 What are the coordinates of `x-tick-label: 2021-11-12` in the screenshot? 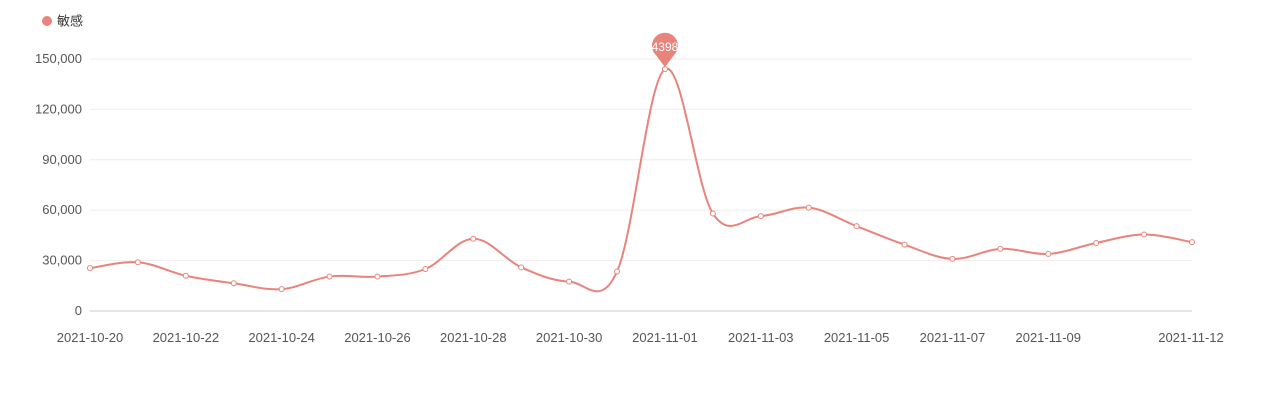 It's located at (1191, 337).